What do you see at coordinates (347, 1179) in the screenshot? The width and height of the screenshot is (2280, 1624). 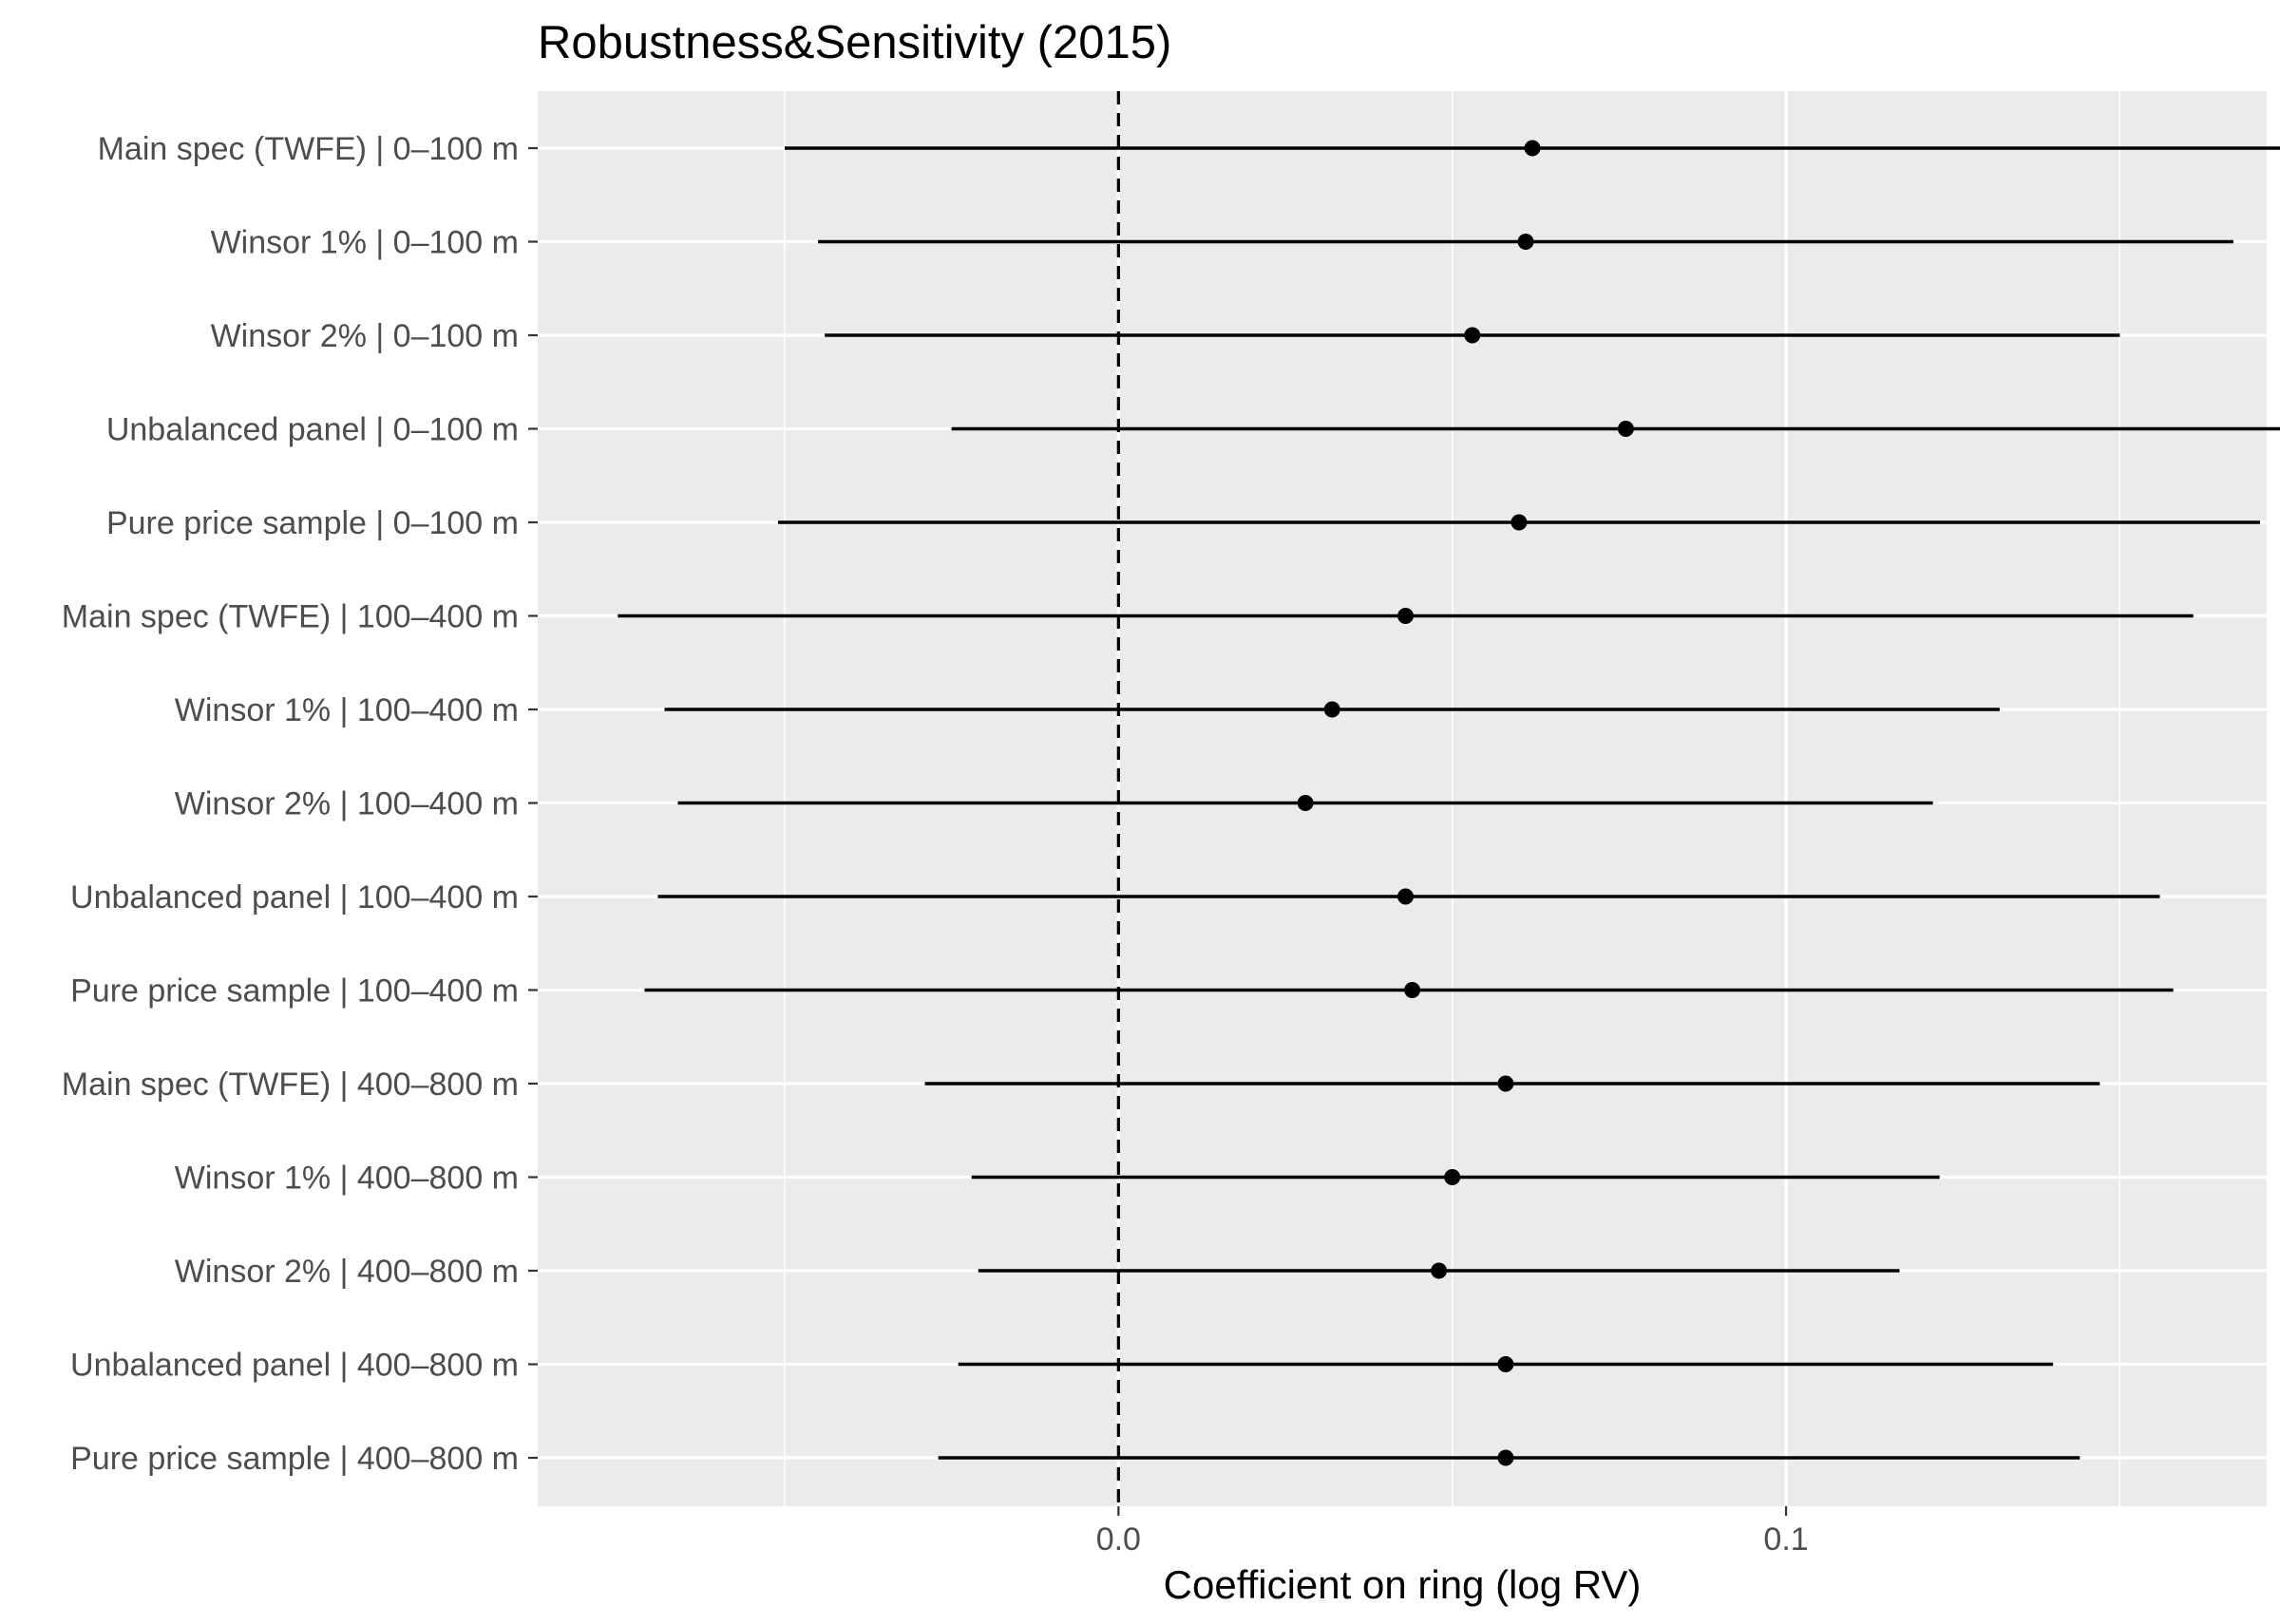 I see `y-tick-label-11: Winsor 1% | 400–800 m` at bounding box center [347, 1179].